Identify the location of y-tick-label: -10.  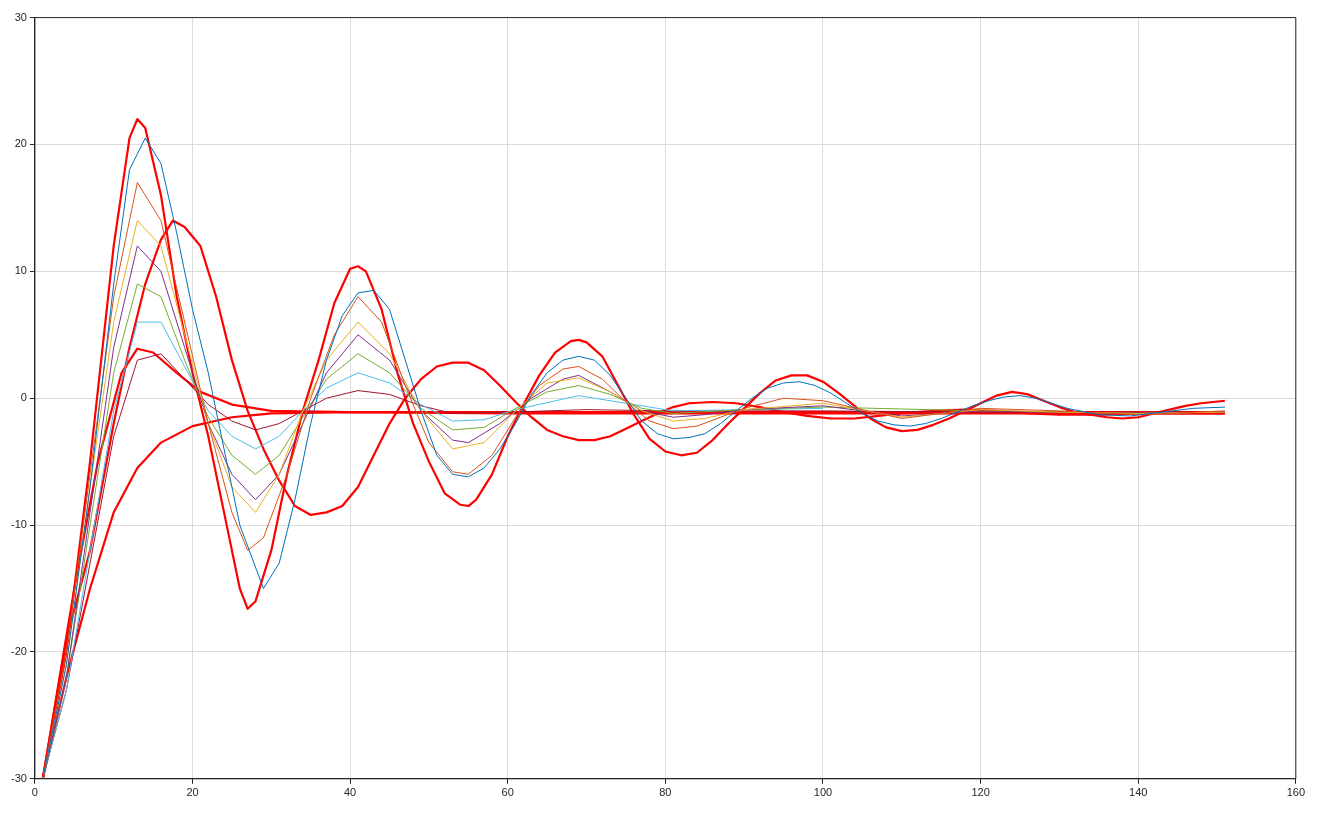
(18, 524).